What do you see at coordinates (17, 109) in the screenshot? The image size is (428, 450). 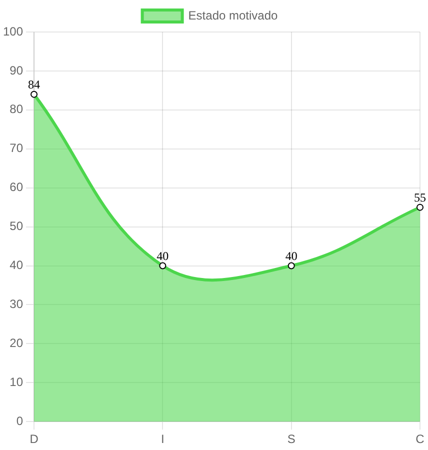 I see `y-tick-label: 80` at bounding box center [17, 109].